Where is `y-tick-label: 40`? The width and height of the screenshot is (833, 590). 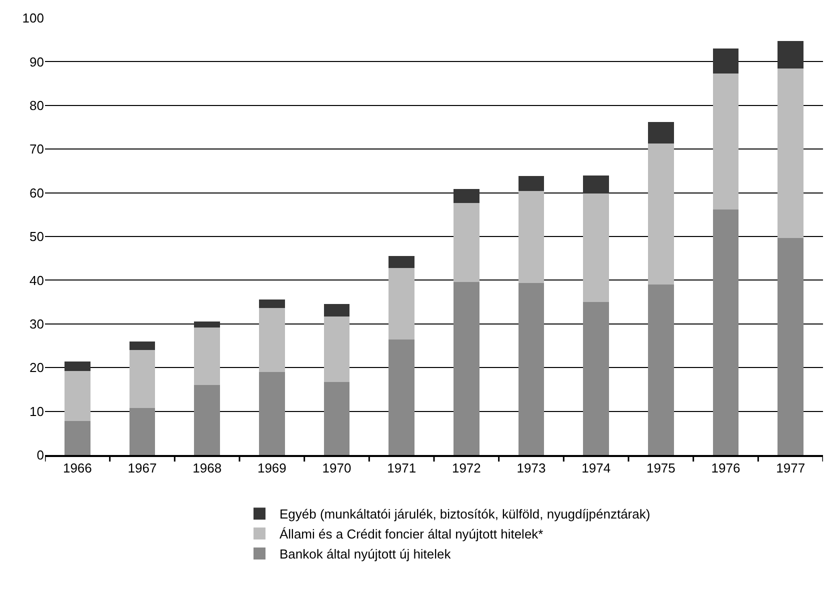
y-tick-label: 40 is located at coordinates (37, 280).